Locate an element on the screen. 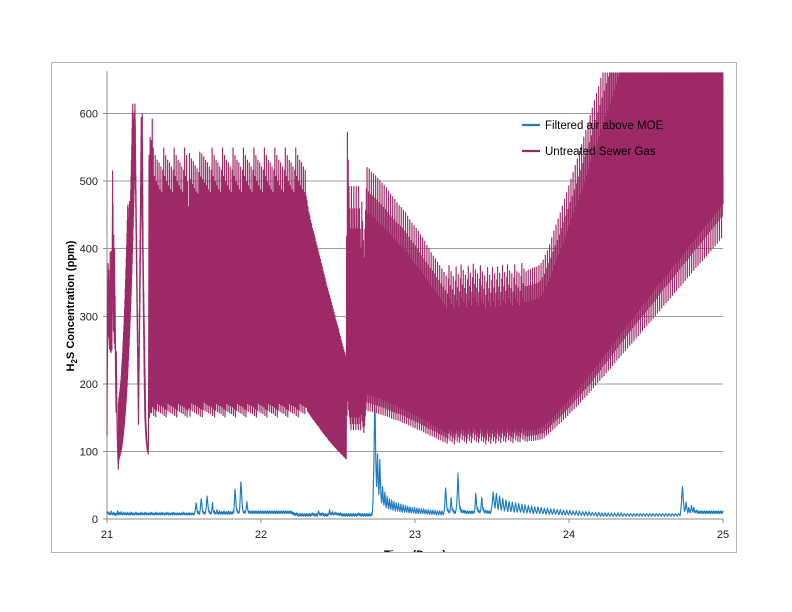 This screenshot has width=792, height=612. legend-label: Filtered air above MOE is located at coordinates (604, 126).